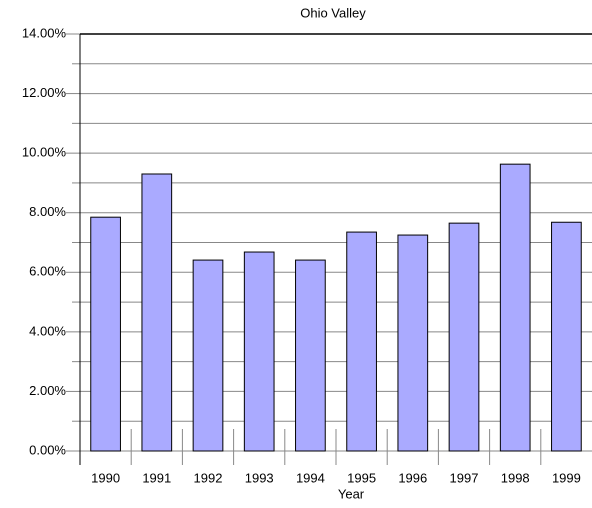 This screenshot has height=508, width=592. I want to click on y-tick-label: 0.00%, so click(47, 449).